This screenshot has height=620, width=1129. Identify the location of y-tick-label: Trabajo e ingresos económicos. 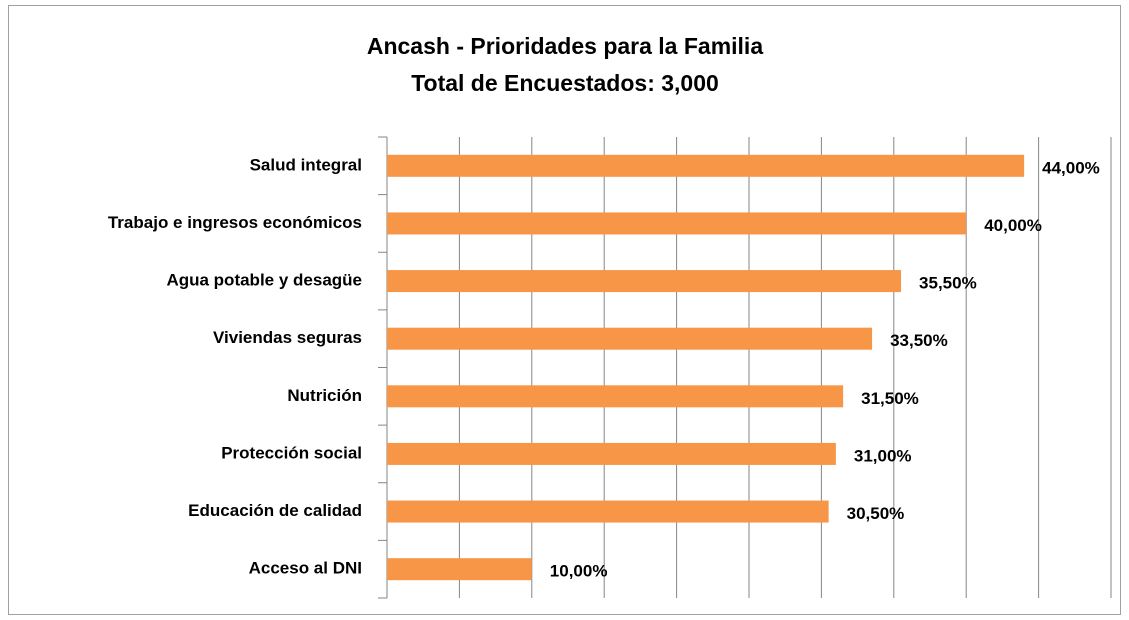
(235, 222).